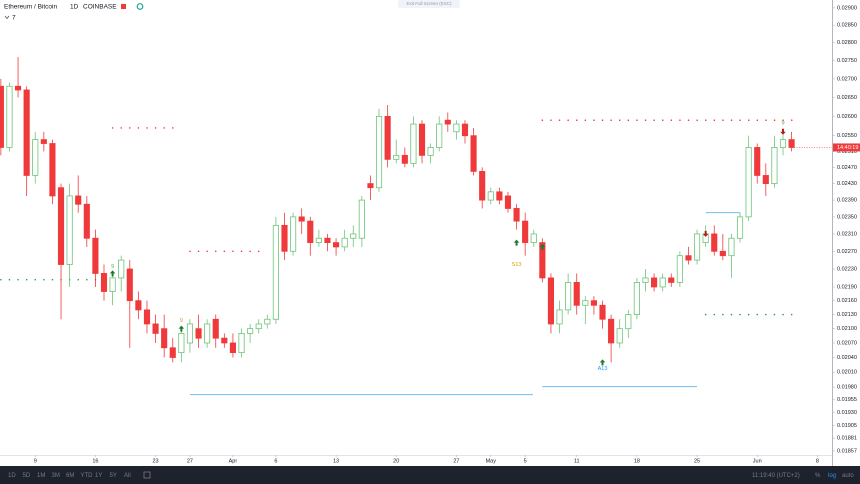 The image size is (860, 484). I want to click on y-tick-label: 0.02010, so click(847, 373).